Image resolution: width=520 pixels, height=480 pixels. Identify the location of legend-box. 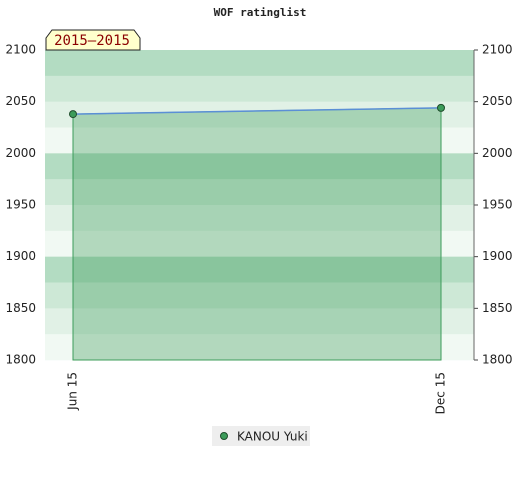
(261, 436).